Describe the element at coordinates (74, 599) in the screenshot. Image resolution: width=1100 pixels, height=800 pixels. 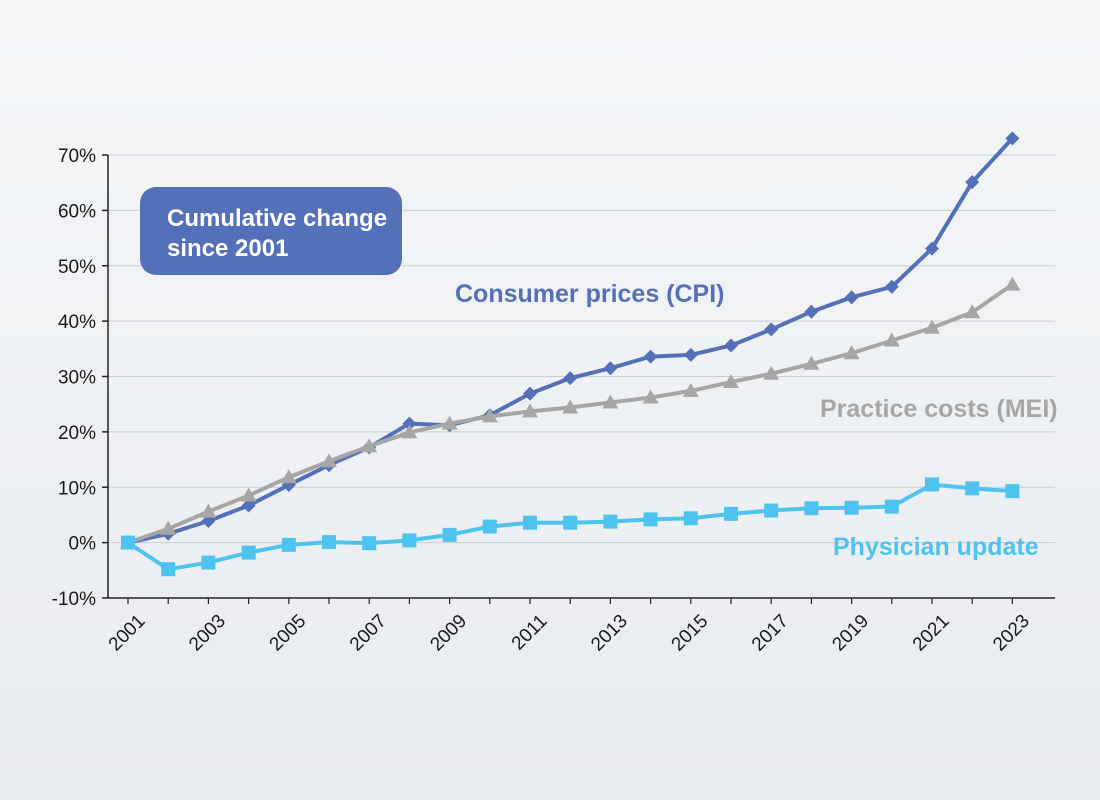
I see `y-tick-label: -10%` at that location.